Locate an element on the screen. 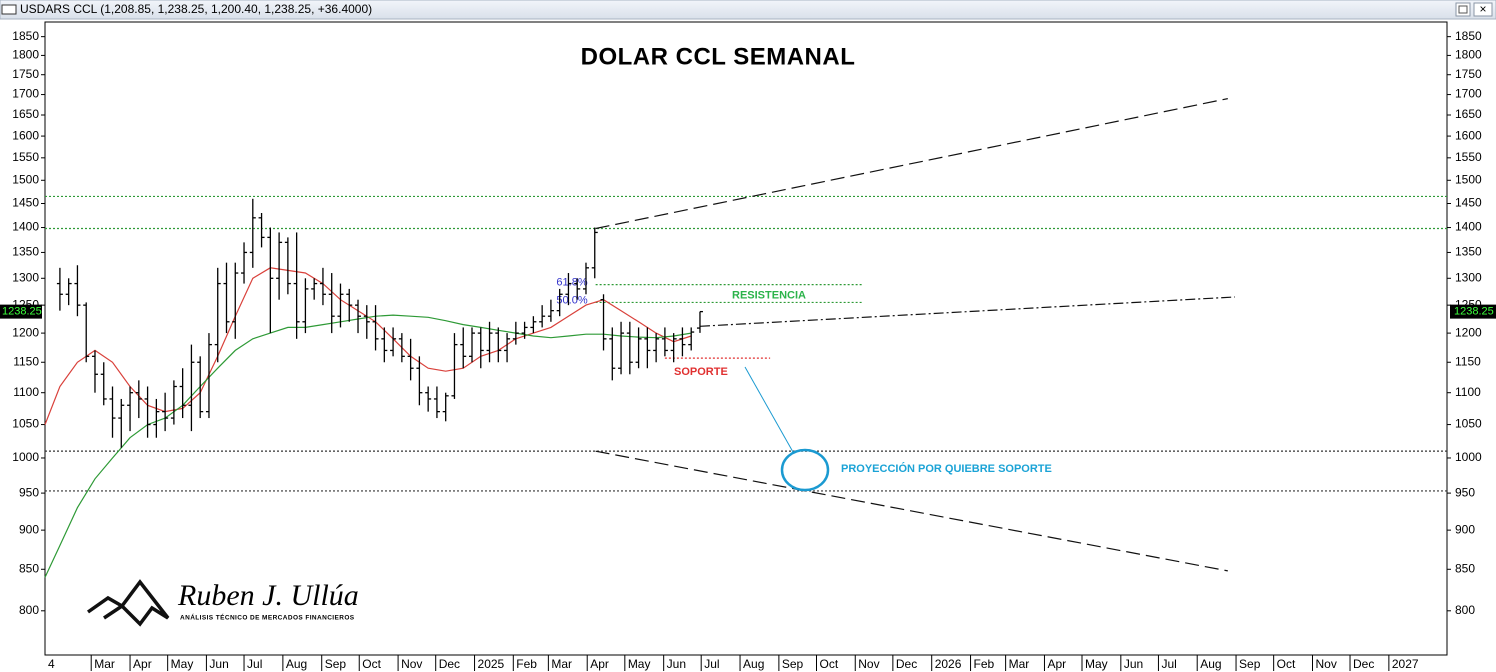 The width and height of the screenshot is (1496, 672). price-tag-bg is located at coordinates (21, 311).